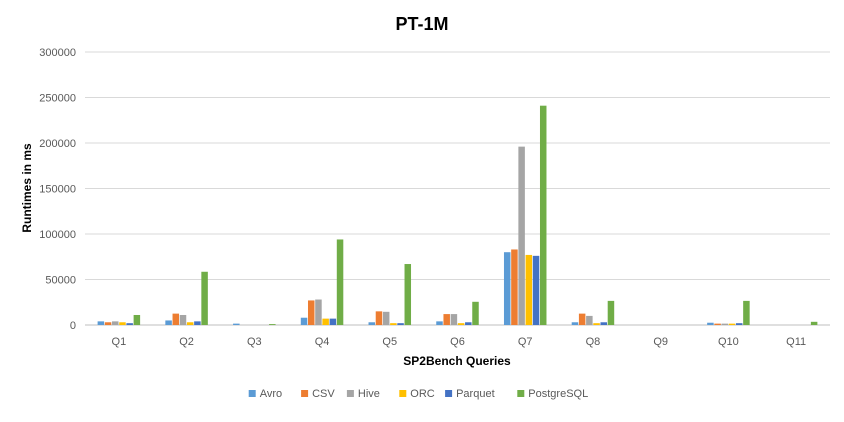 The width and height of the screenshot is (844, 422). Describe the element at coordinates (389, 342) in the screenshot. I see `x-tick-label: Q5` at that location.